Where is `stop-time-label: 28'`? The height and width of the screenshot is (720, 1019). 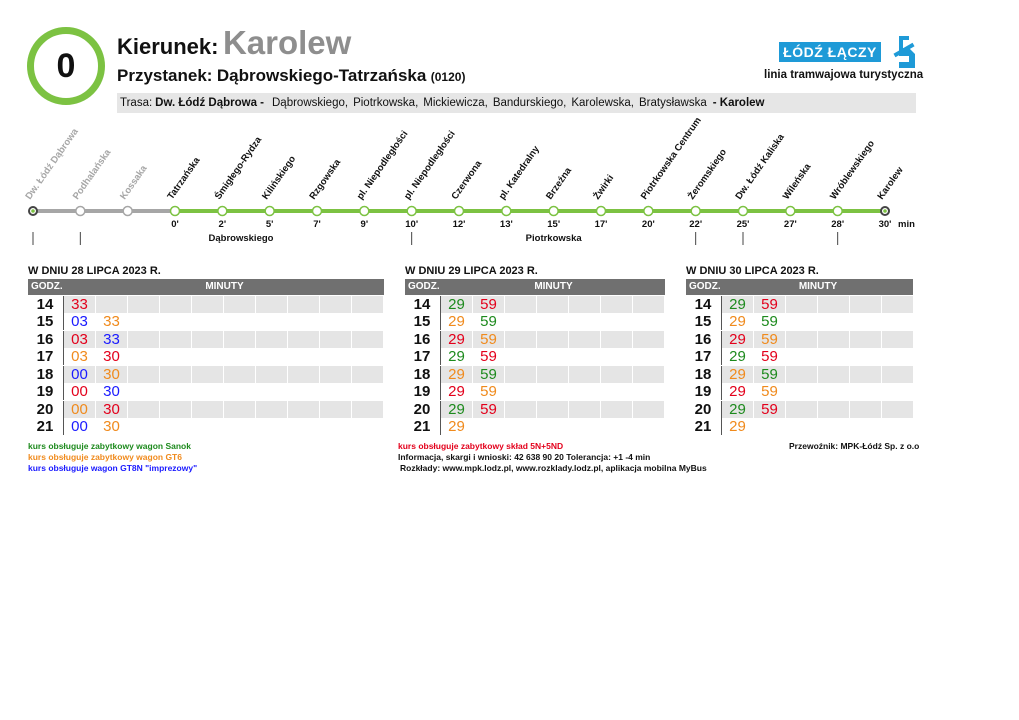 stop-time-label: 28' is located at coordinates (837, 224).